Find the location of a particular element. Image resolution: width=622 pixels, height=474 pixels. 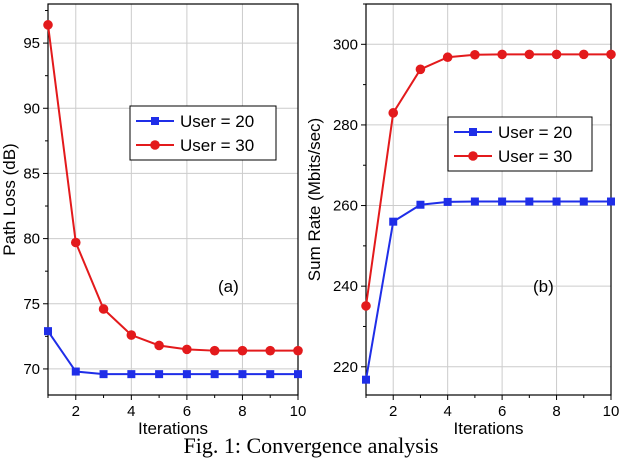

y-tick-label: 80 is located at coordinates (31, 239).